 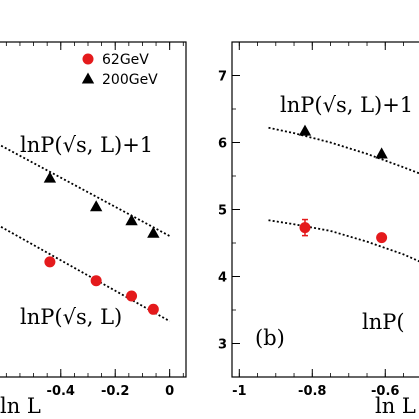 What do you see at coordinates (61, 391) in the screenshot?
I see `x-tick-label: -0.4` at bounding box center [61, 391].